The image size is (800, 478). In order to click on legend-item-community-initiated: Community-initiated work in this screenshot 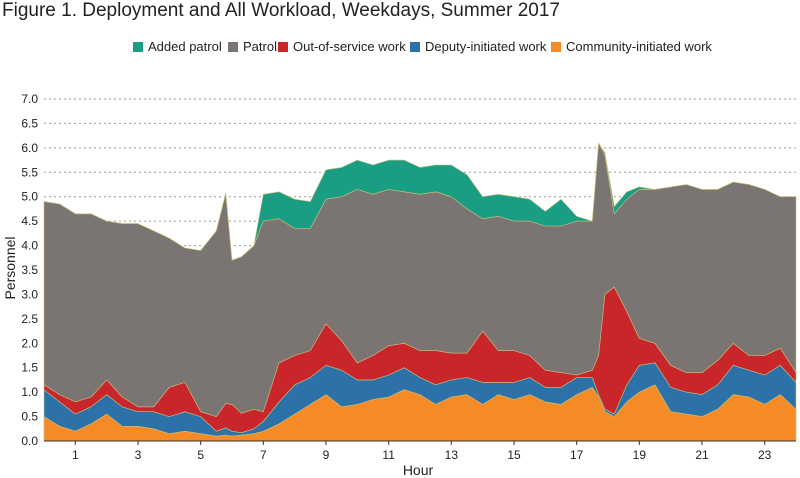, I will do `click(631, 46)`.